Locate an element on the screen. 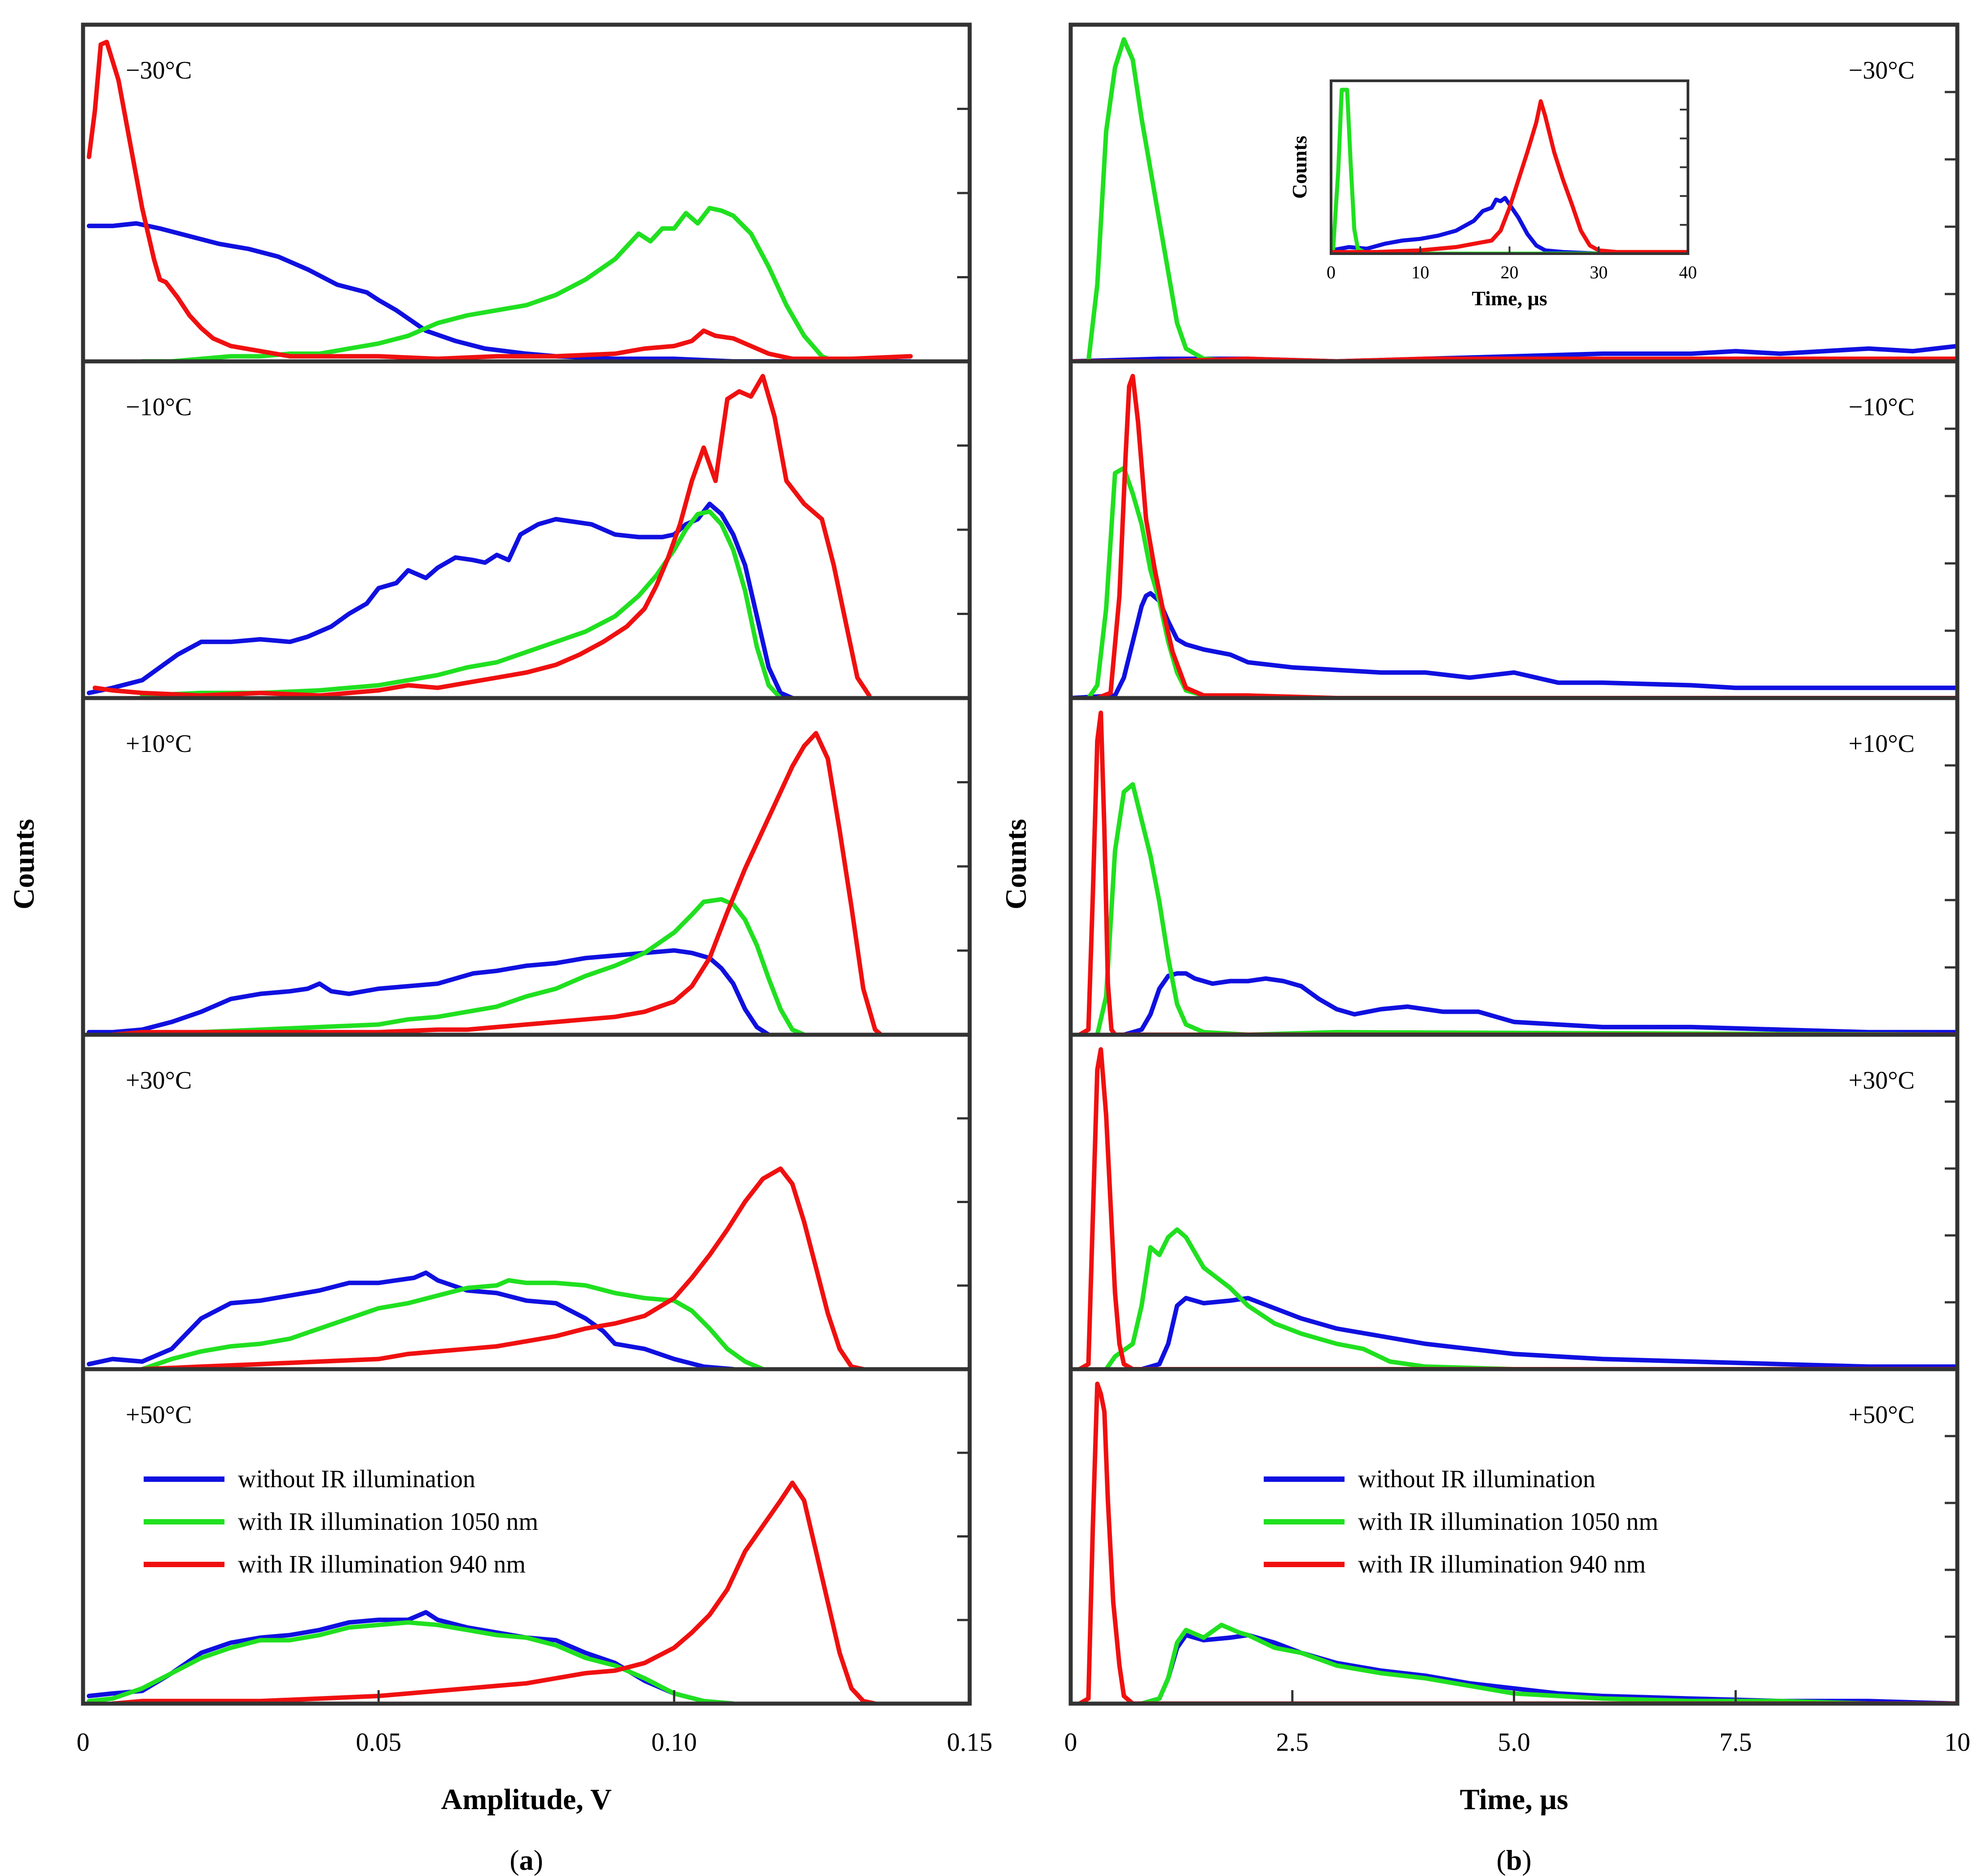 Image resolution: width=1982 pixels, height=1876 pixels. x-tick-label: 0.15 is located at coordinates (970, 1742).